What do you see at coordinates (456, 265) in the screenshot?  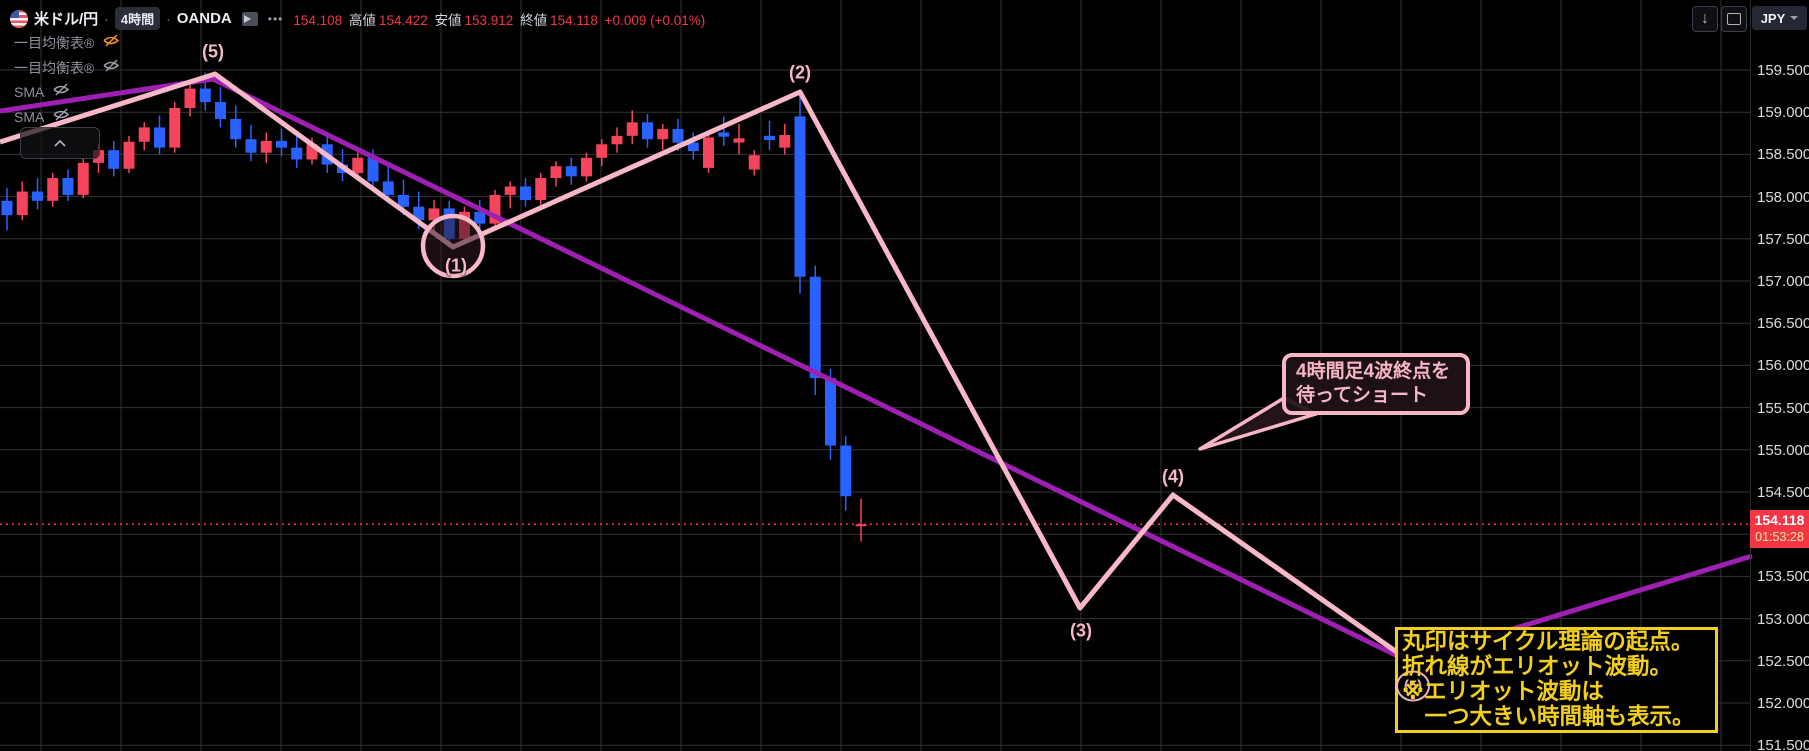 I see `wave-label-(1): (1)` at bounding box center [456, 265].